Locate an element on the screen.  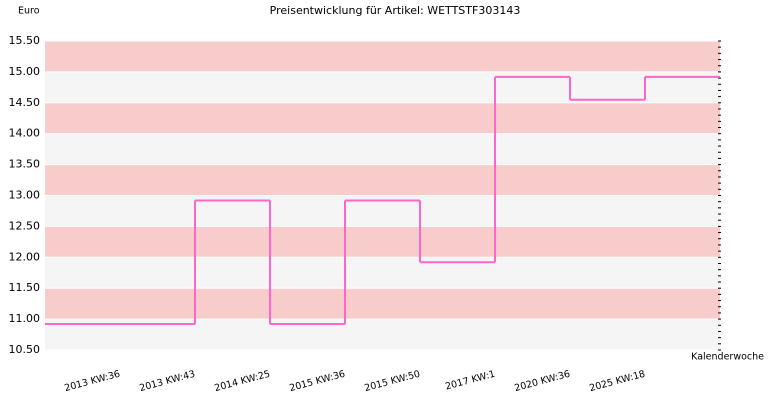
x-tick-label: 2020 KW:36 is located at coordinates (542, 381).